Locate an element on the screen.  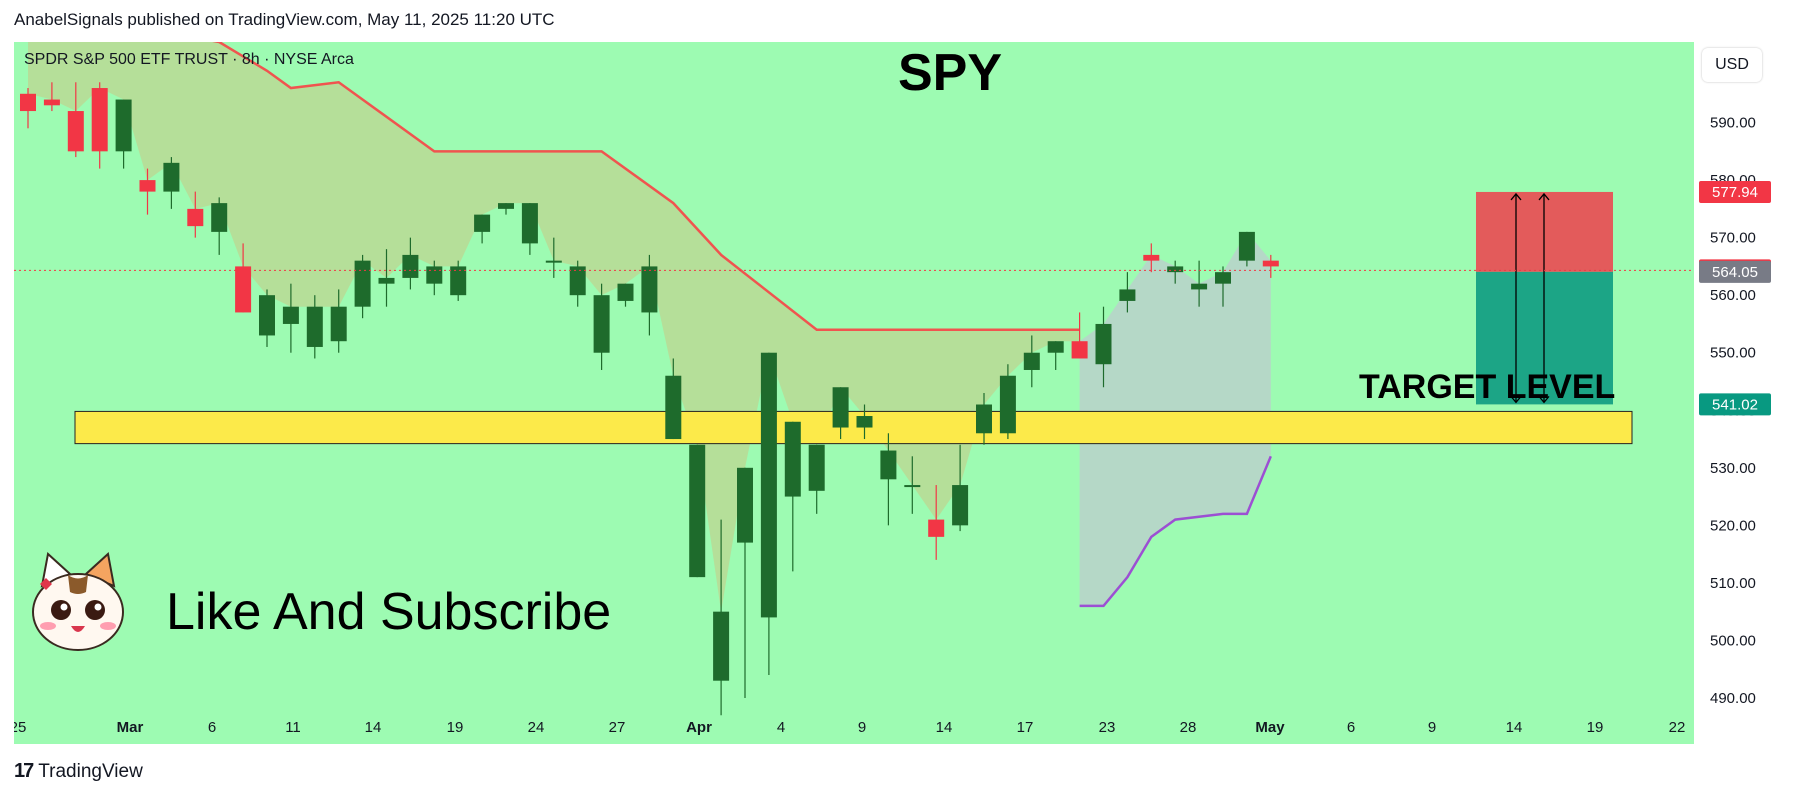
price-tick-label: 520.00 is located at coordinates (1733, 525).